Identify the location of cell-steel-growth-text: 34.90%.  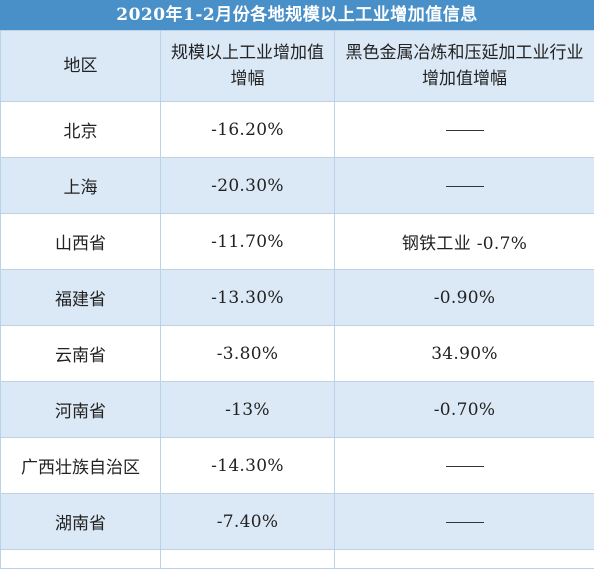
(464, 354).